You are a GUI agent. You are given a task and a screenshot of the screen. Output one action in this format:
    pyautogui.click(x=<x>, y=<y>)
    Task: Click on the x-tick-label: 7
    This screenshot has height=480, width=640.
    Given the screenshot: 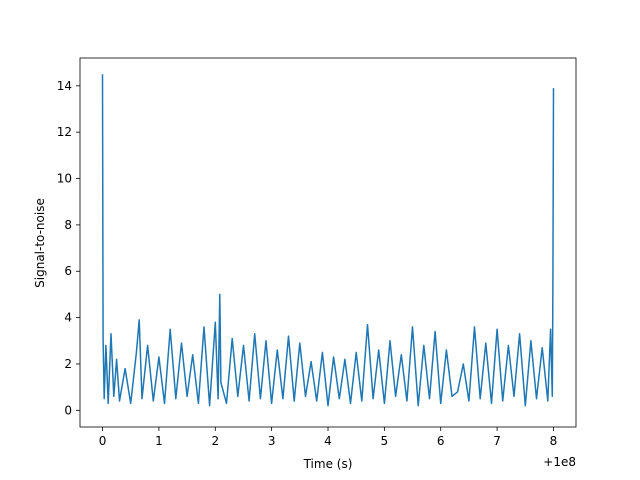 What is the action you would take?
    pyautogui.click(x=497, y=441)
    